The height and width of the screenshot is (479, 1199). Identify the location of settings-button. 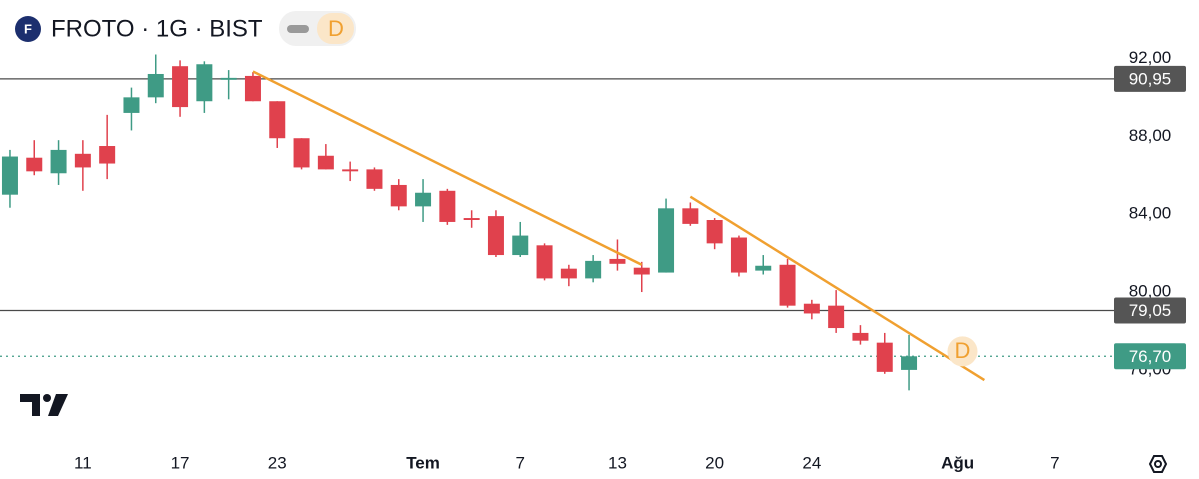
(1158, 464).